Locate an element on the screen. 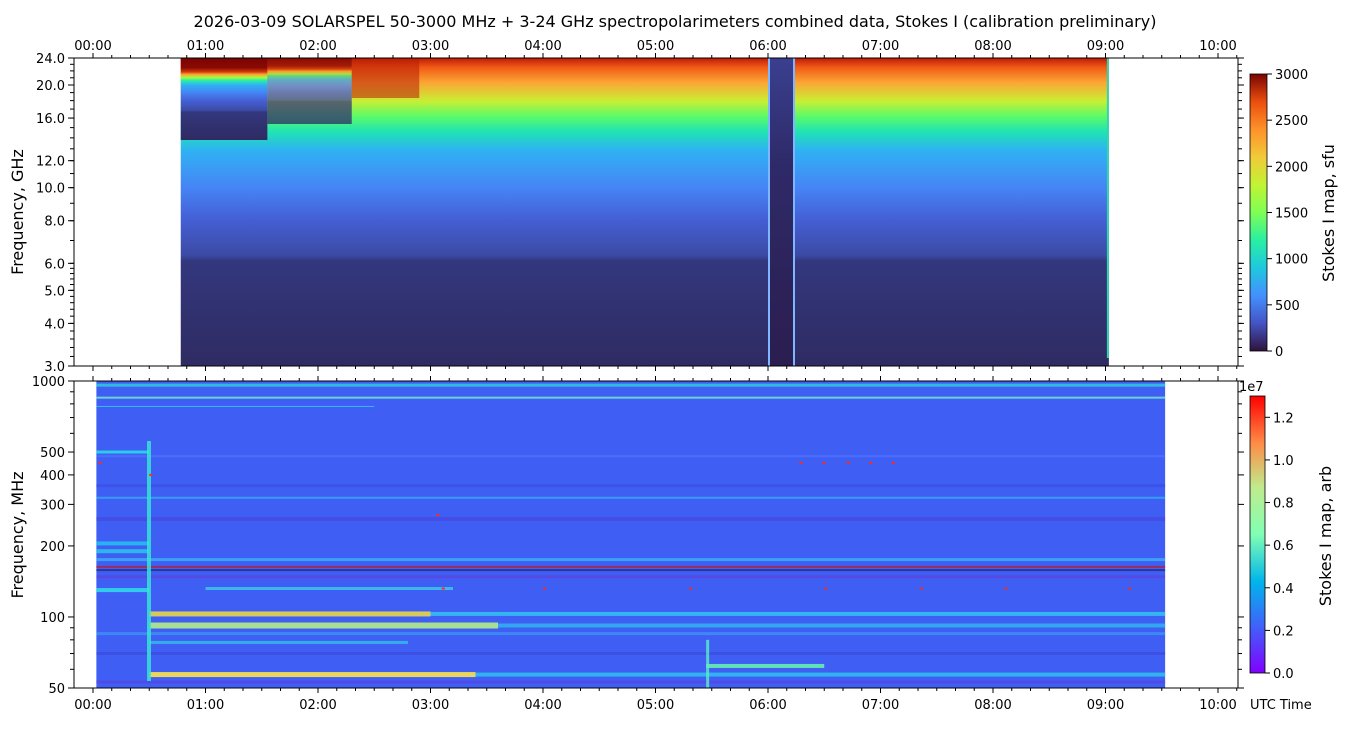 This screenshot has height=729, width=1350. top-burst-late is located at coordinates (385, 78).